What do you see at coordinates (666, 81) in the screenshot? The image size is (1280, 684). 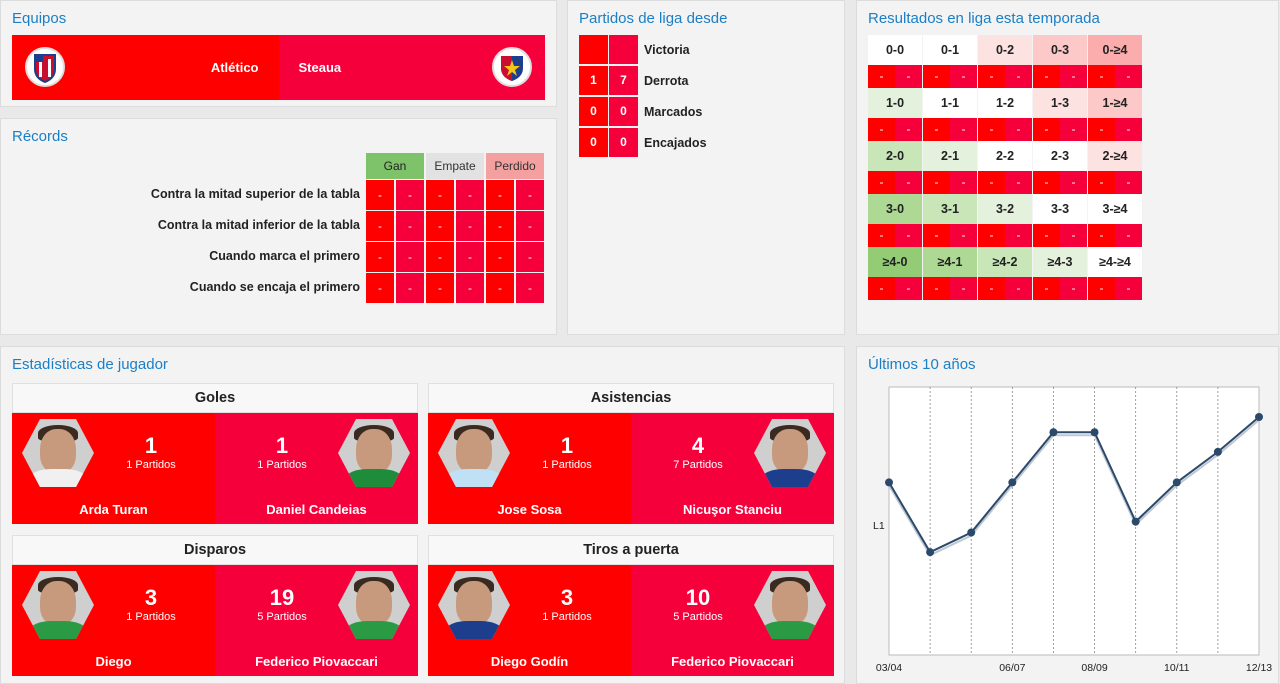 I see `league-row-label: Derrota` at bounding box center [666, 81].